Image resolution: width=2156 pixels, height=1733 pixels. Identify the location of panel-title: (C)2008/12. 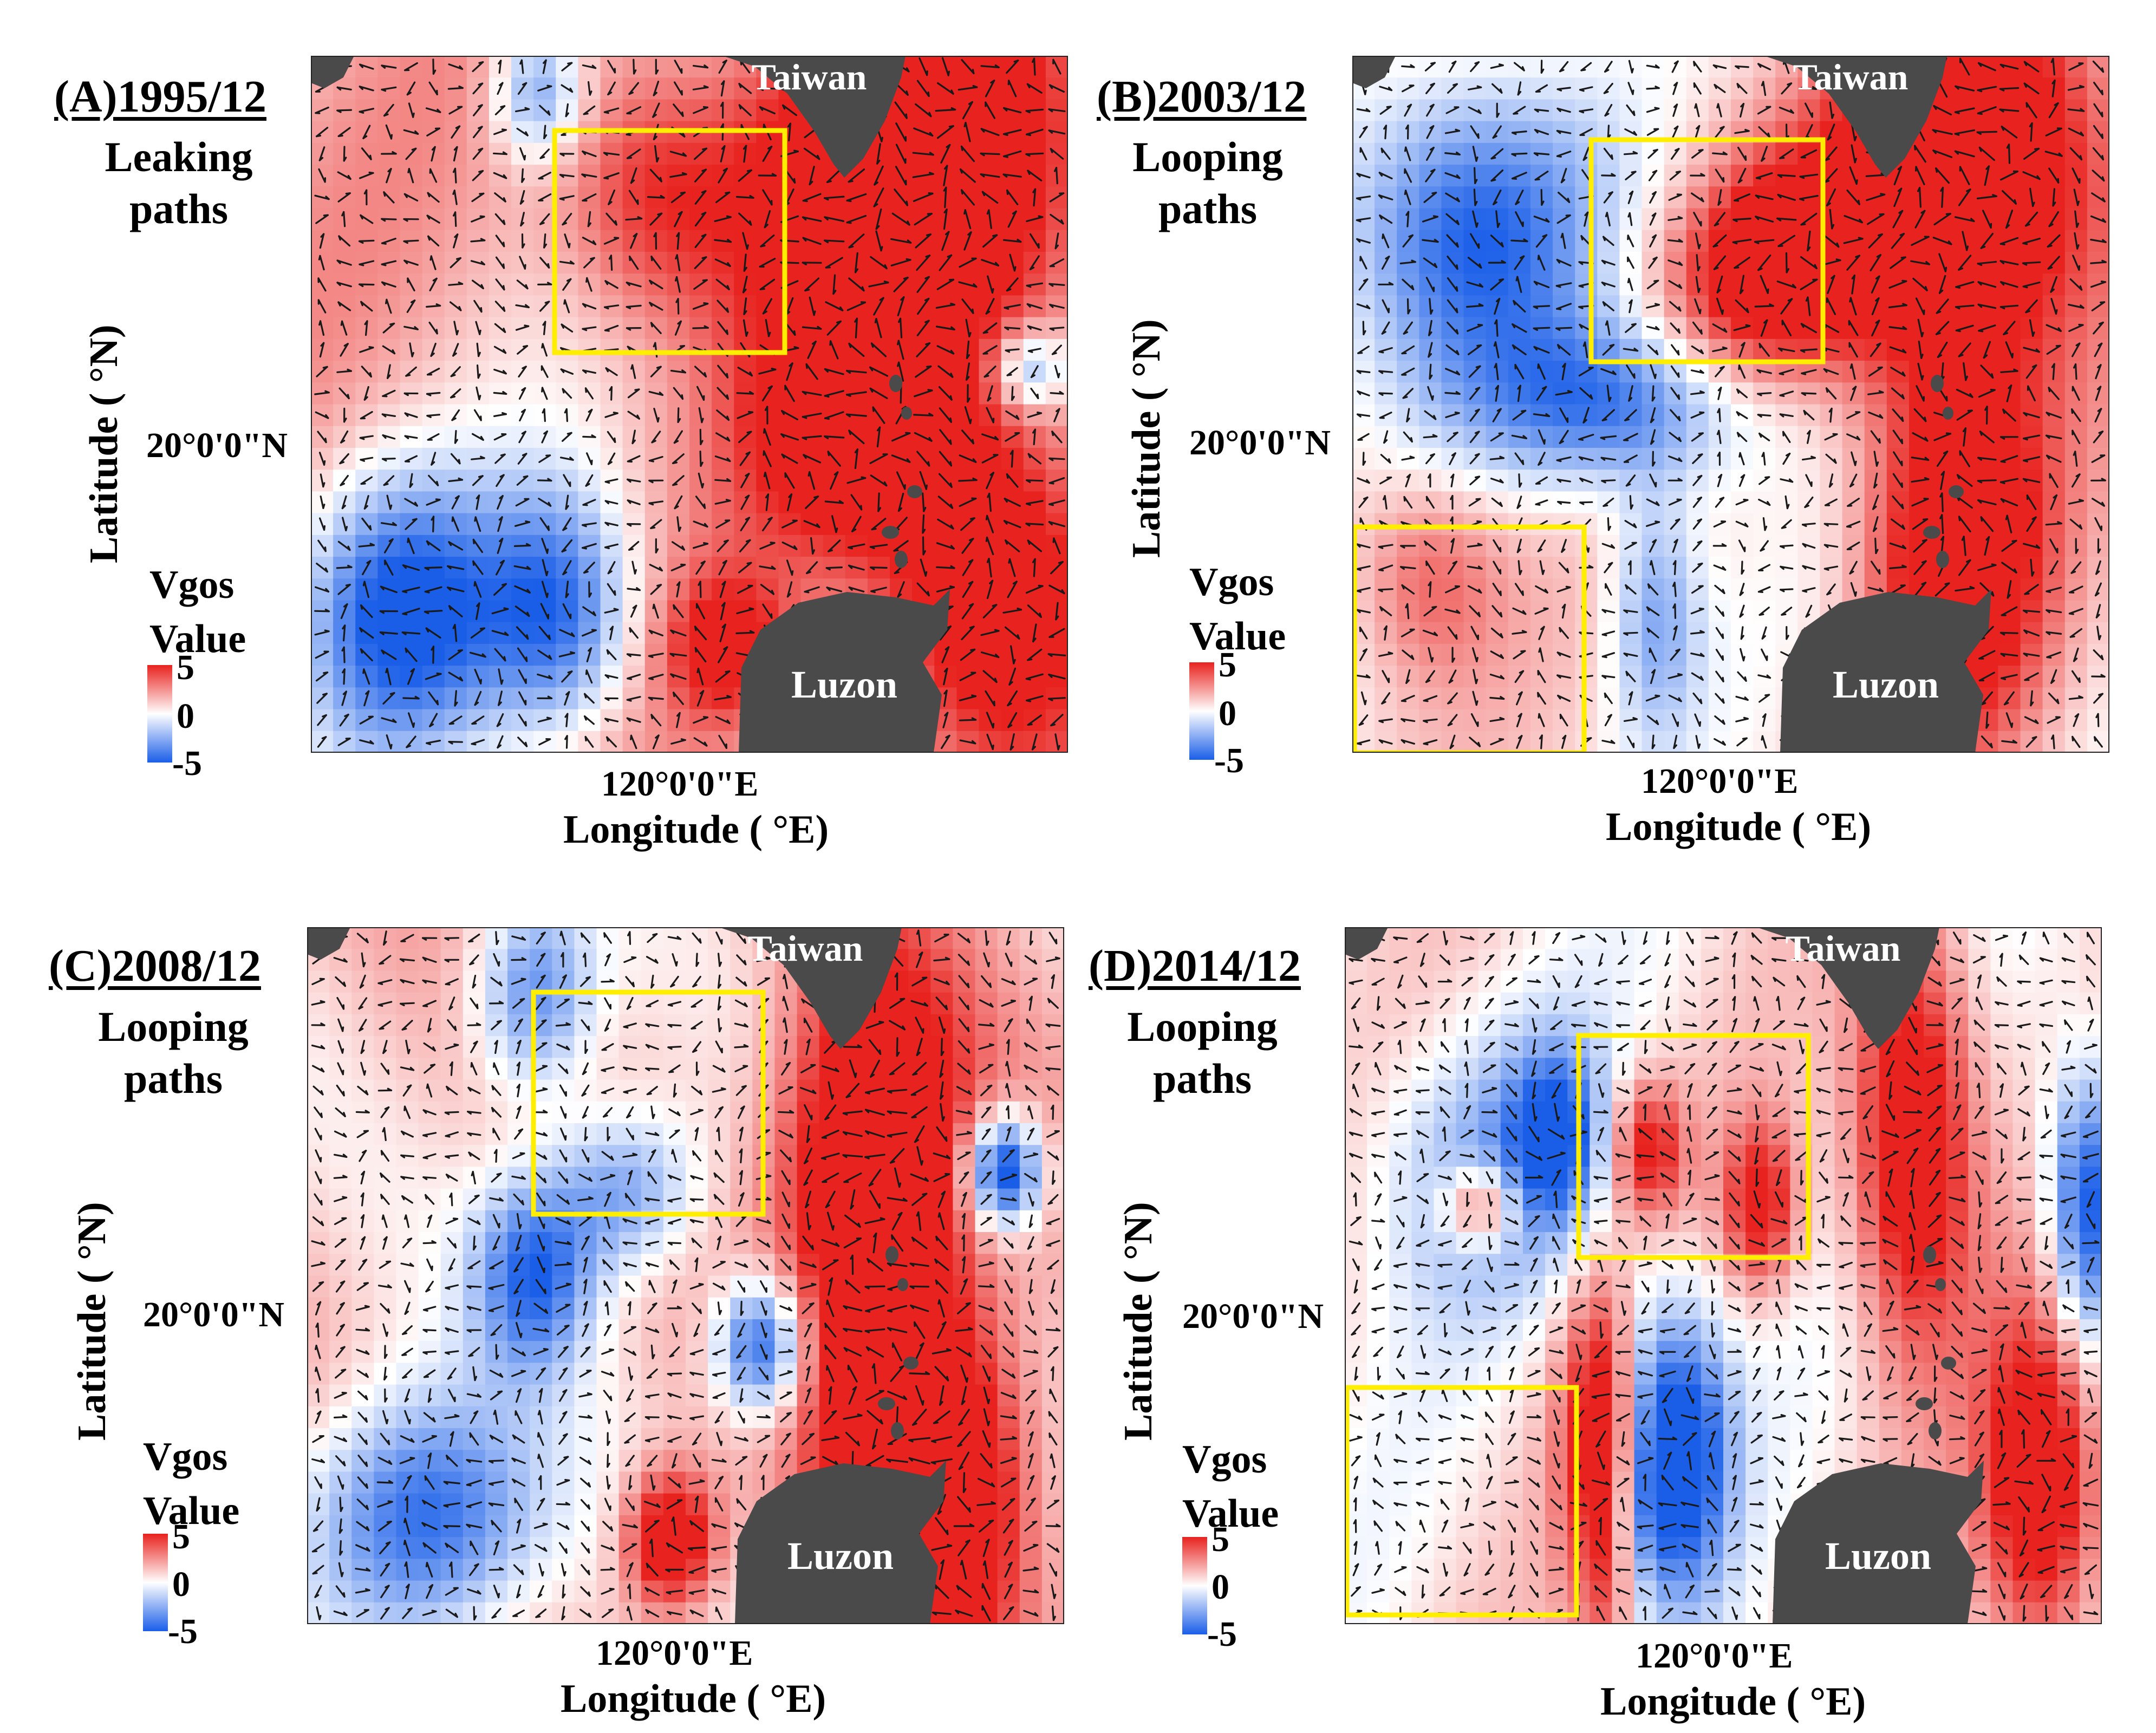
(155, 966).